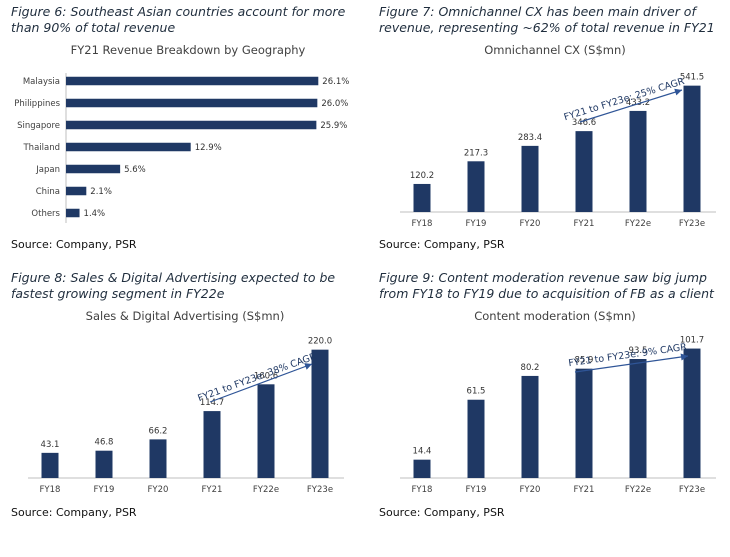 The width and height of the screenshot is (730, 557). What do you see at coordinates (638, 103) in the screenshot?
I see `data-label: 433.2` at bounding box center [638, 103].